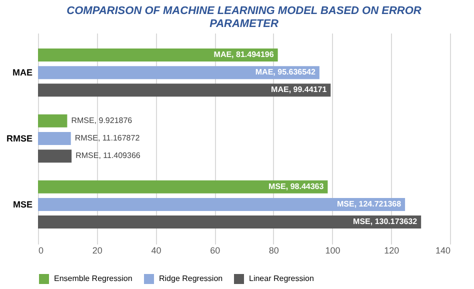  I want to click on data-label: RMSE, 11.167872, so click(107, 138).